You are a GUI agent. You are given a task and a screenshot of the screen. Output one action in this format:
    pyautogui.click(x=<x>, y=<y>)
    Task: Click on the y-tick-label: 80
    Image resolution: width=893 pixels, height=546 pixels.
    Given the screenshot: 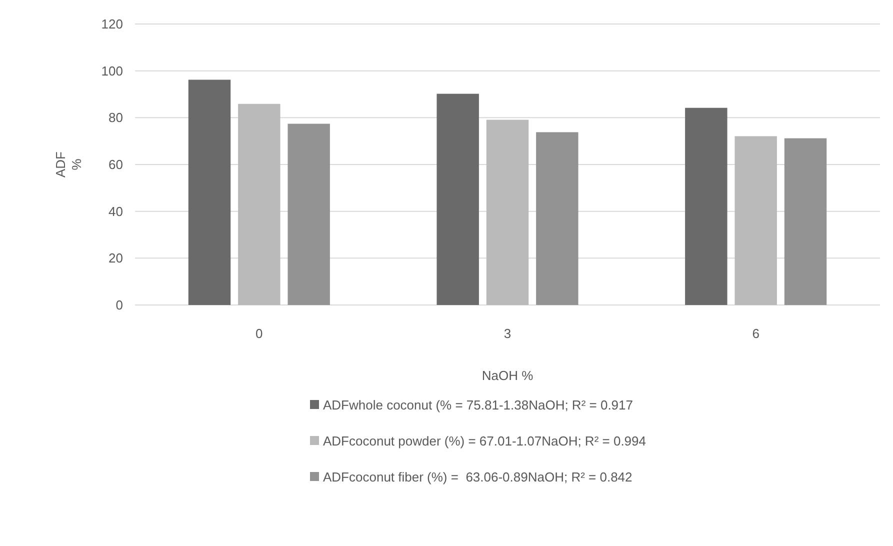 What is the action you would take?
    pyautogui.click(x=115, y=118)
    